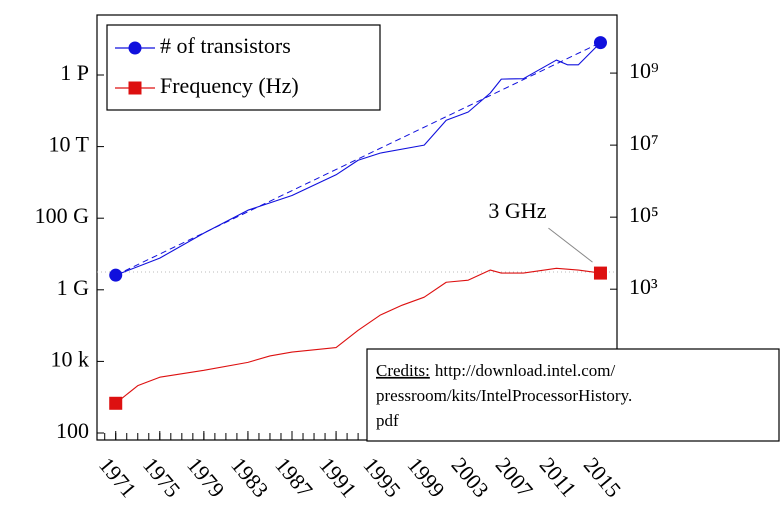  I want to click on y-tick-label: 1 P, so click(74, 72).